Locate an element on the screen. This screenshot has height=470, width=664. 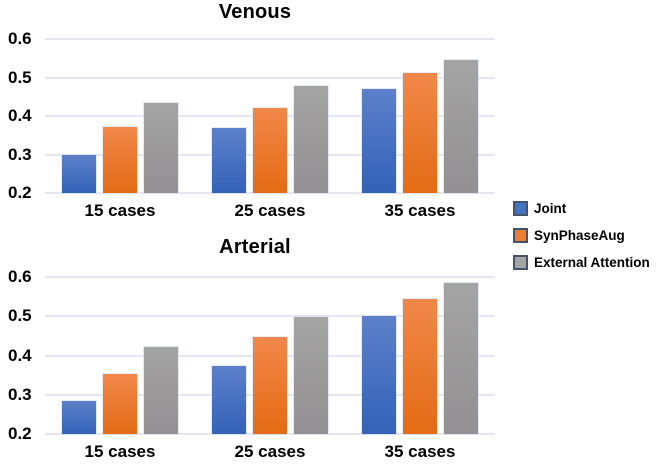
legend-label: SynPhaseAug is located at coordinates (579, 235).